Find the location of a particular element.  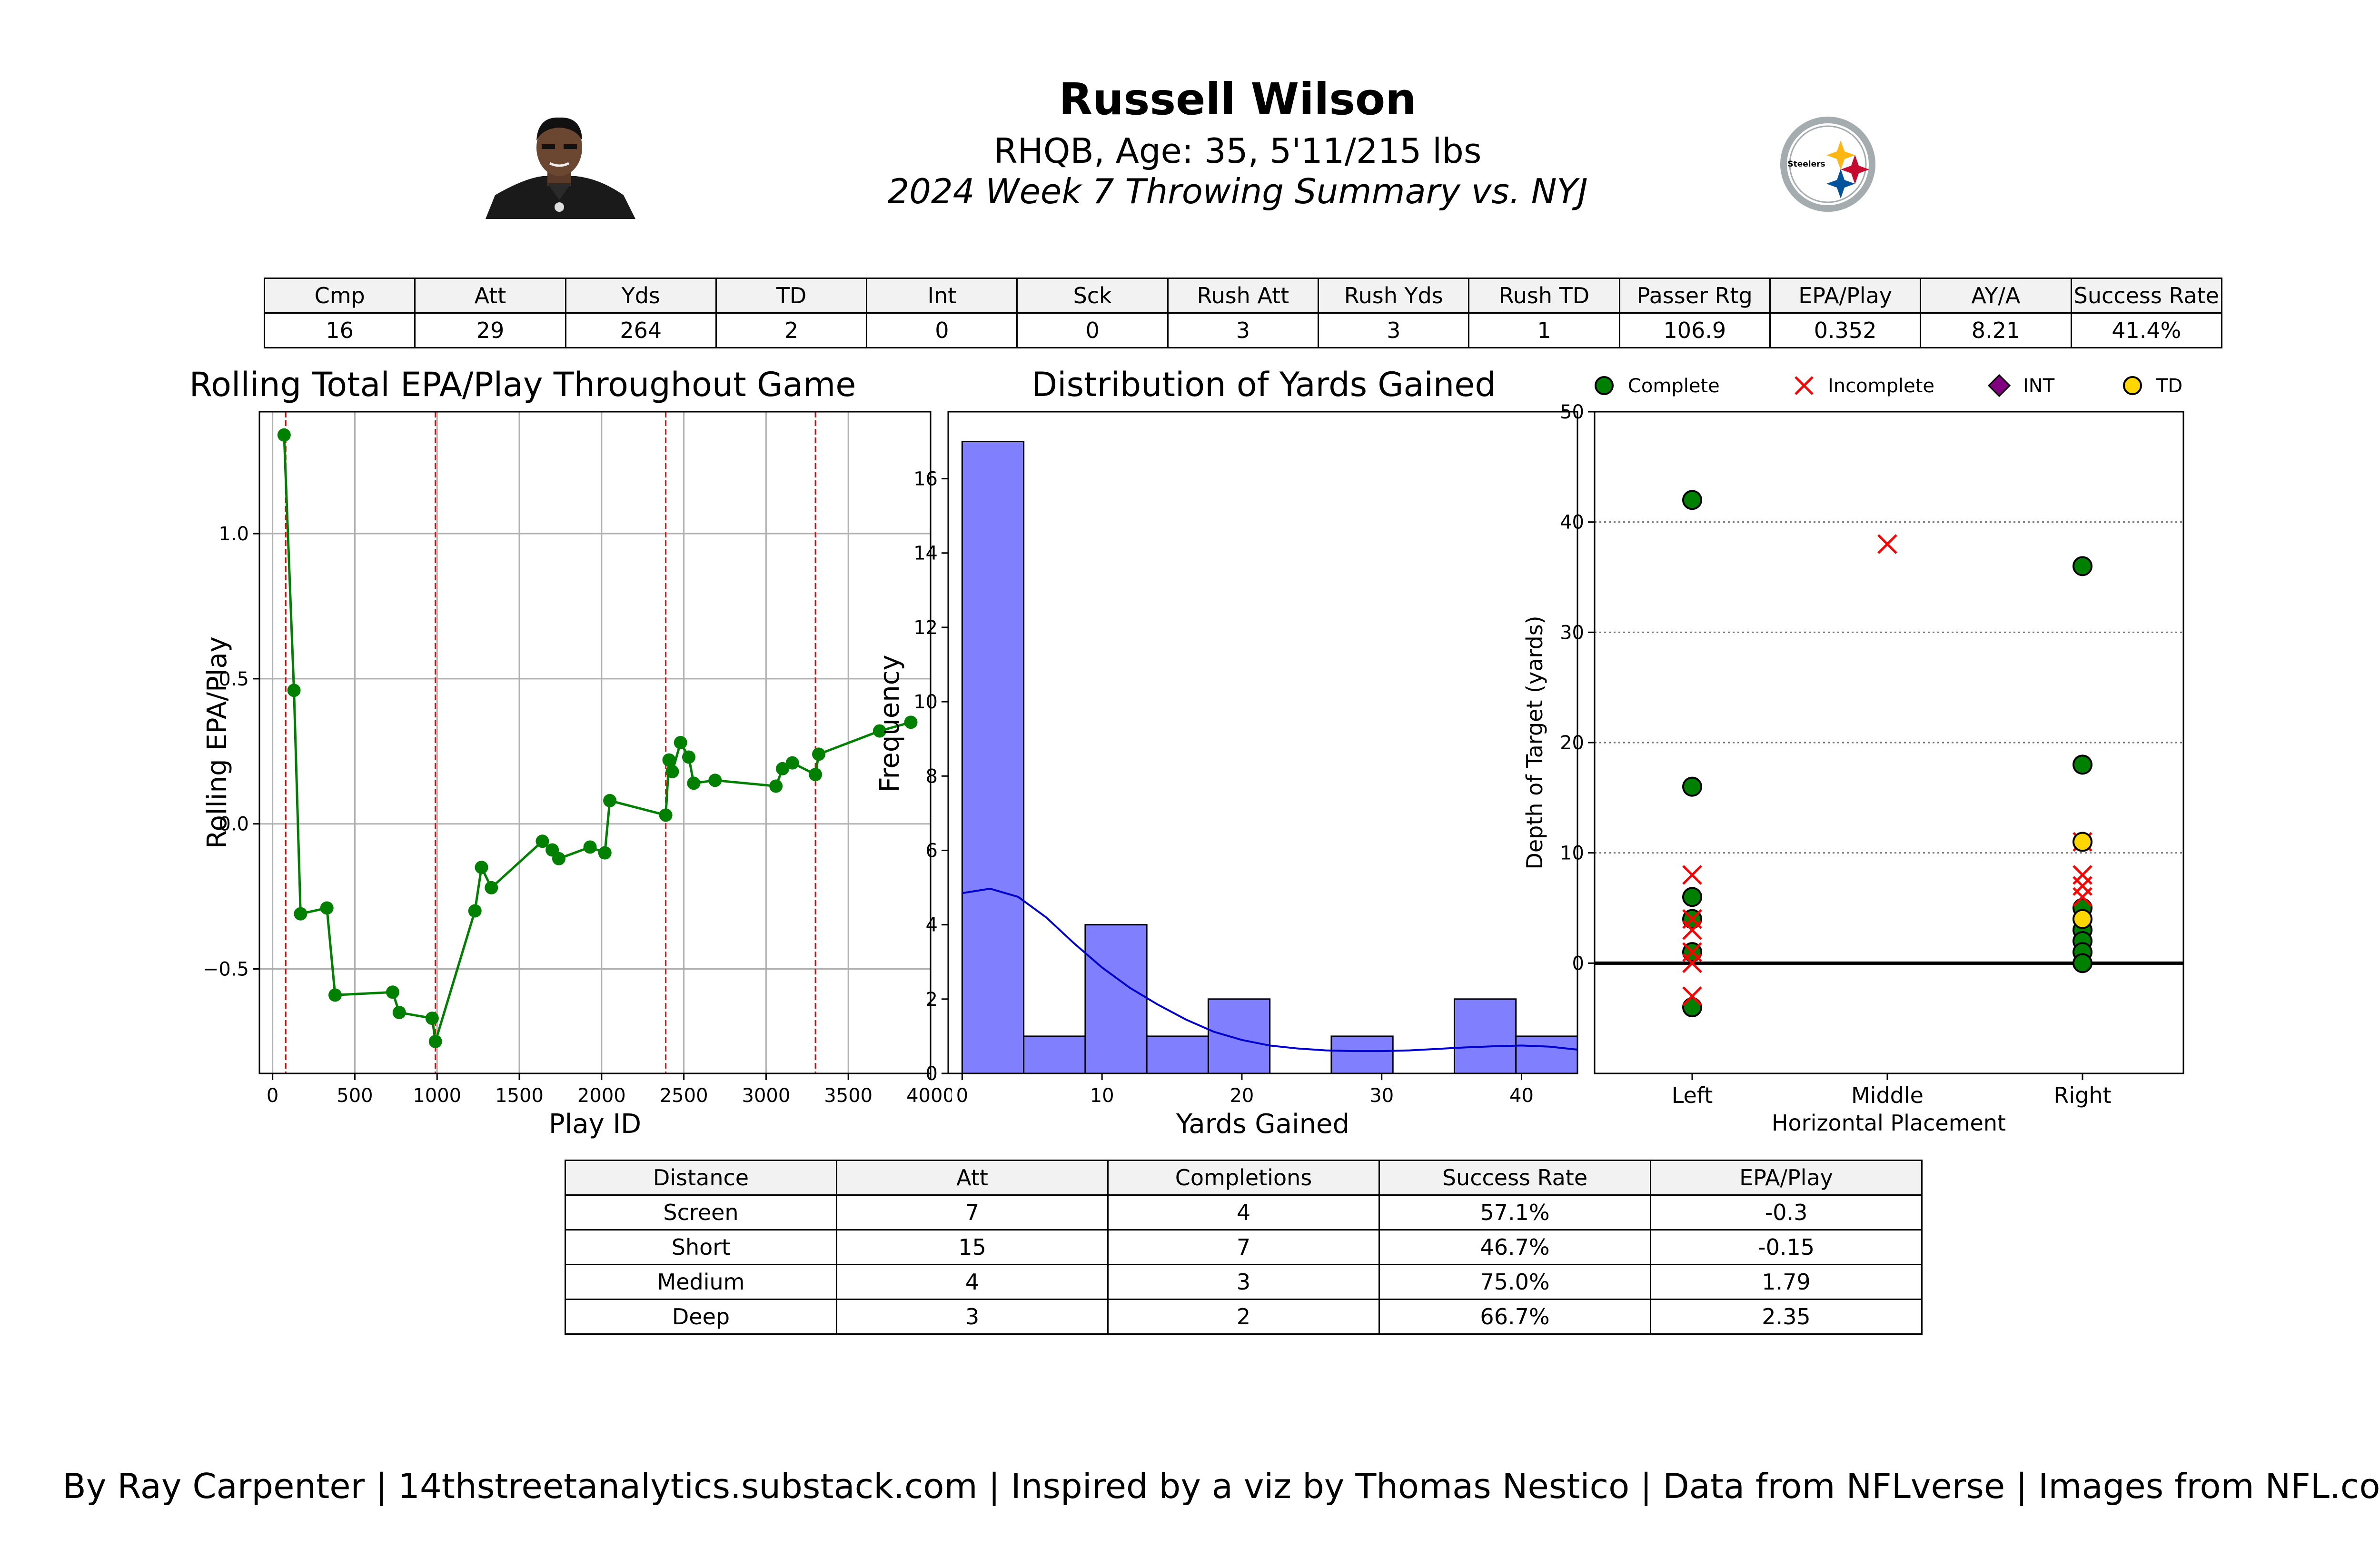

summary-header-cell: Yds is located at coordinates (641, 296).